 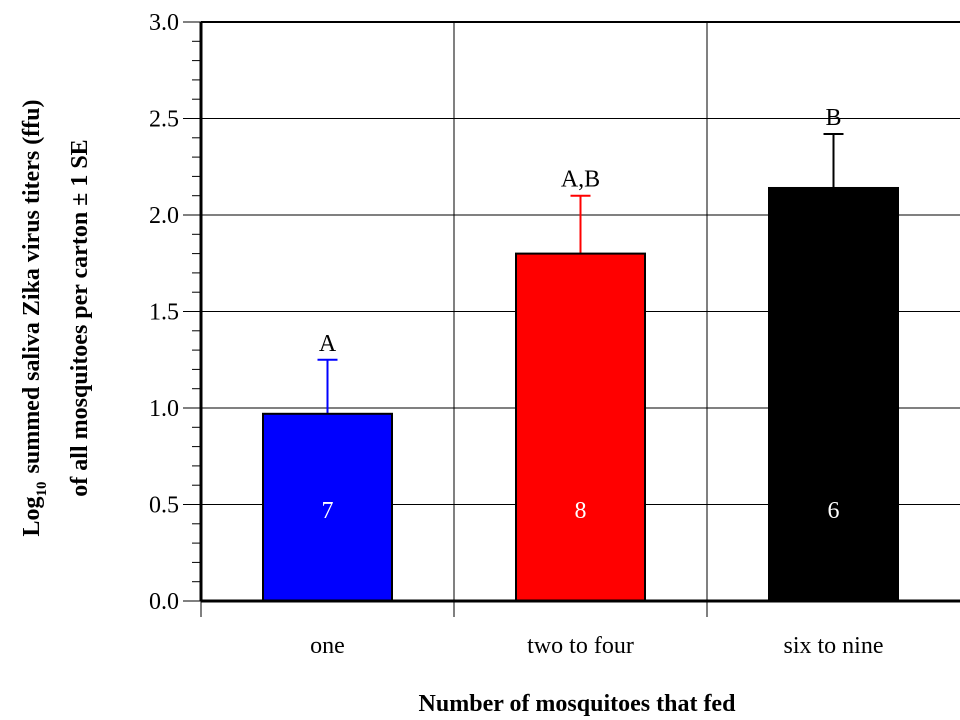 I want to click on y-axis-title-rest: summed saliva Zika virus titers (ffu), so click(x=32, y=286).